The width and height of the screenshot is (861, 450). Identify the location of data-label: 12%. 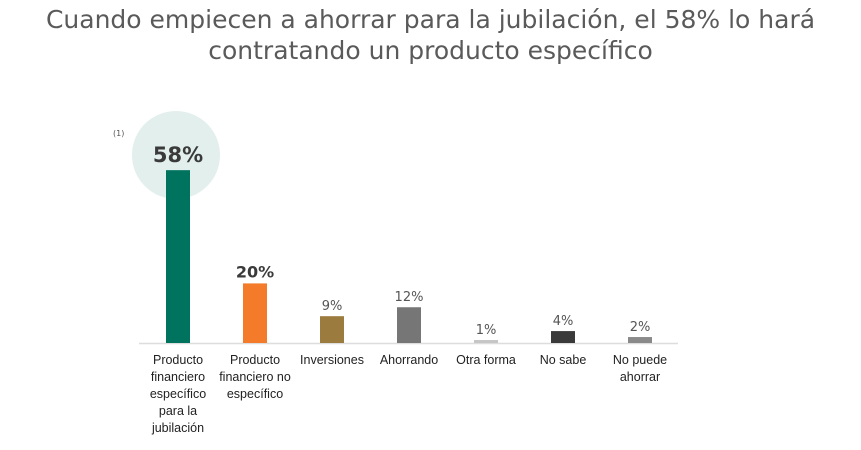
(409, 297).